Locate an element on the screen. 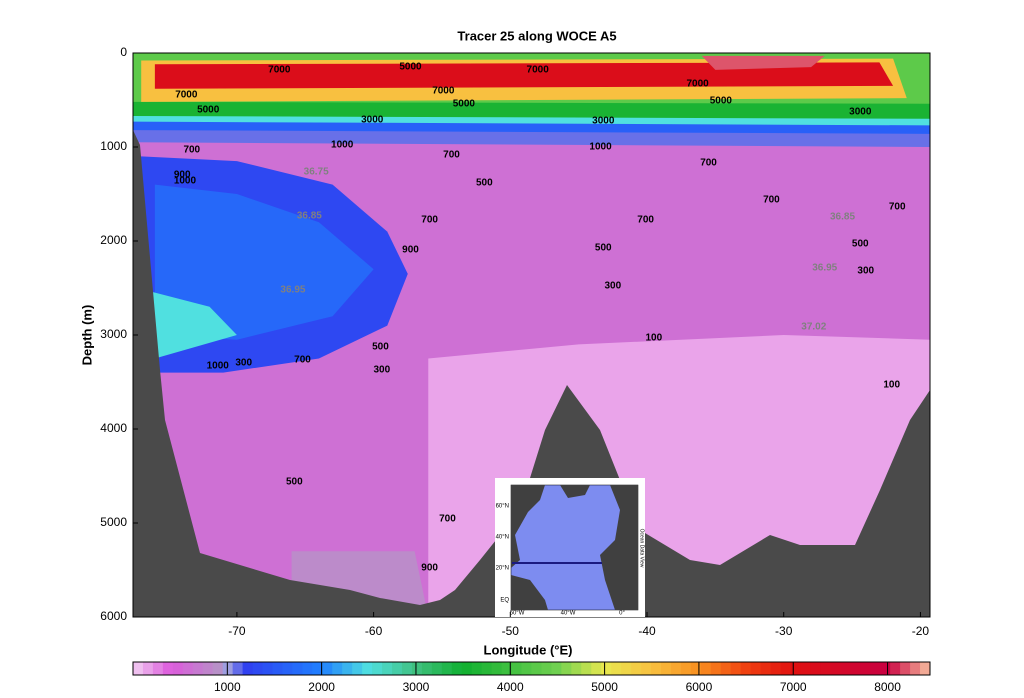 The width and height of the screenshot is (1024, 698). y-tick-label: 0 is located at coordinates (123, 52).